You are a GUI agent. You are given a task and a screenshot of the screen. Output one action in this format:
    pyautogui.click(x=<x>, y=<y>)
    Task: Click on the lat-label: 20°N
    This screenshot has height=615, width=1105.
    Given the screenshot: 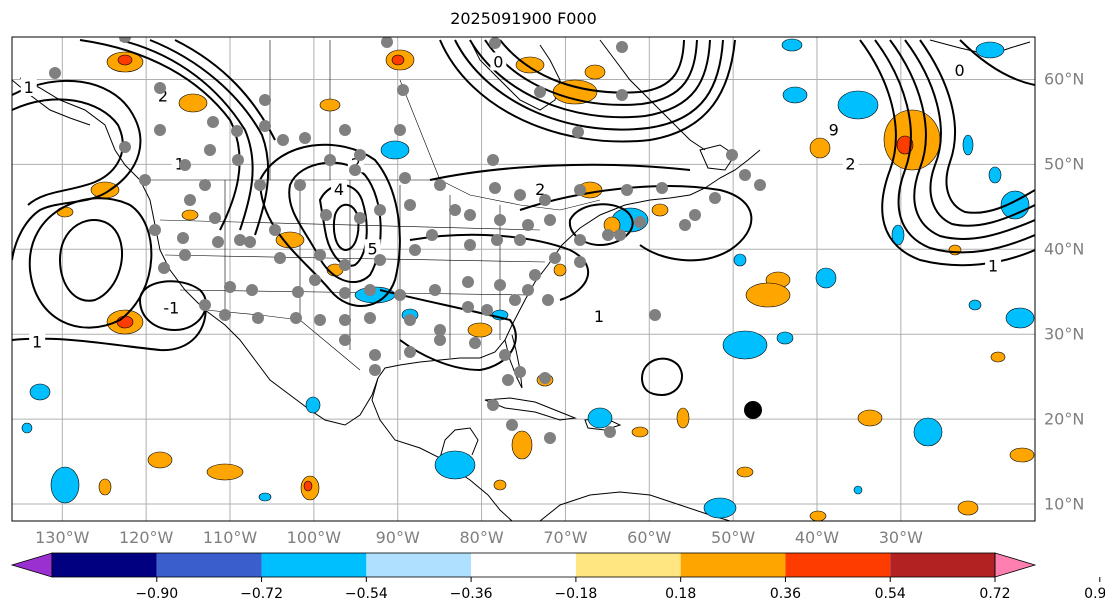 What is the action you would take?
    pyautogui.click(x=1064, y=419)
    